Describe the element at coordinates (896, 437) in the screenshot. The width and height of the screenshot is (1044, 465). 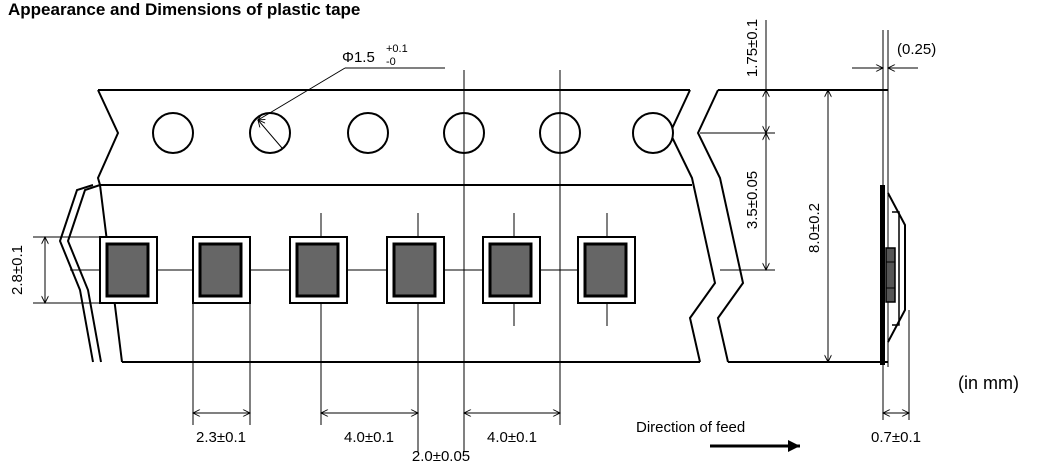
I see `pocket-depth-label: 0.7±0.1` at that location.